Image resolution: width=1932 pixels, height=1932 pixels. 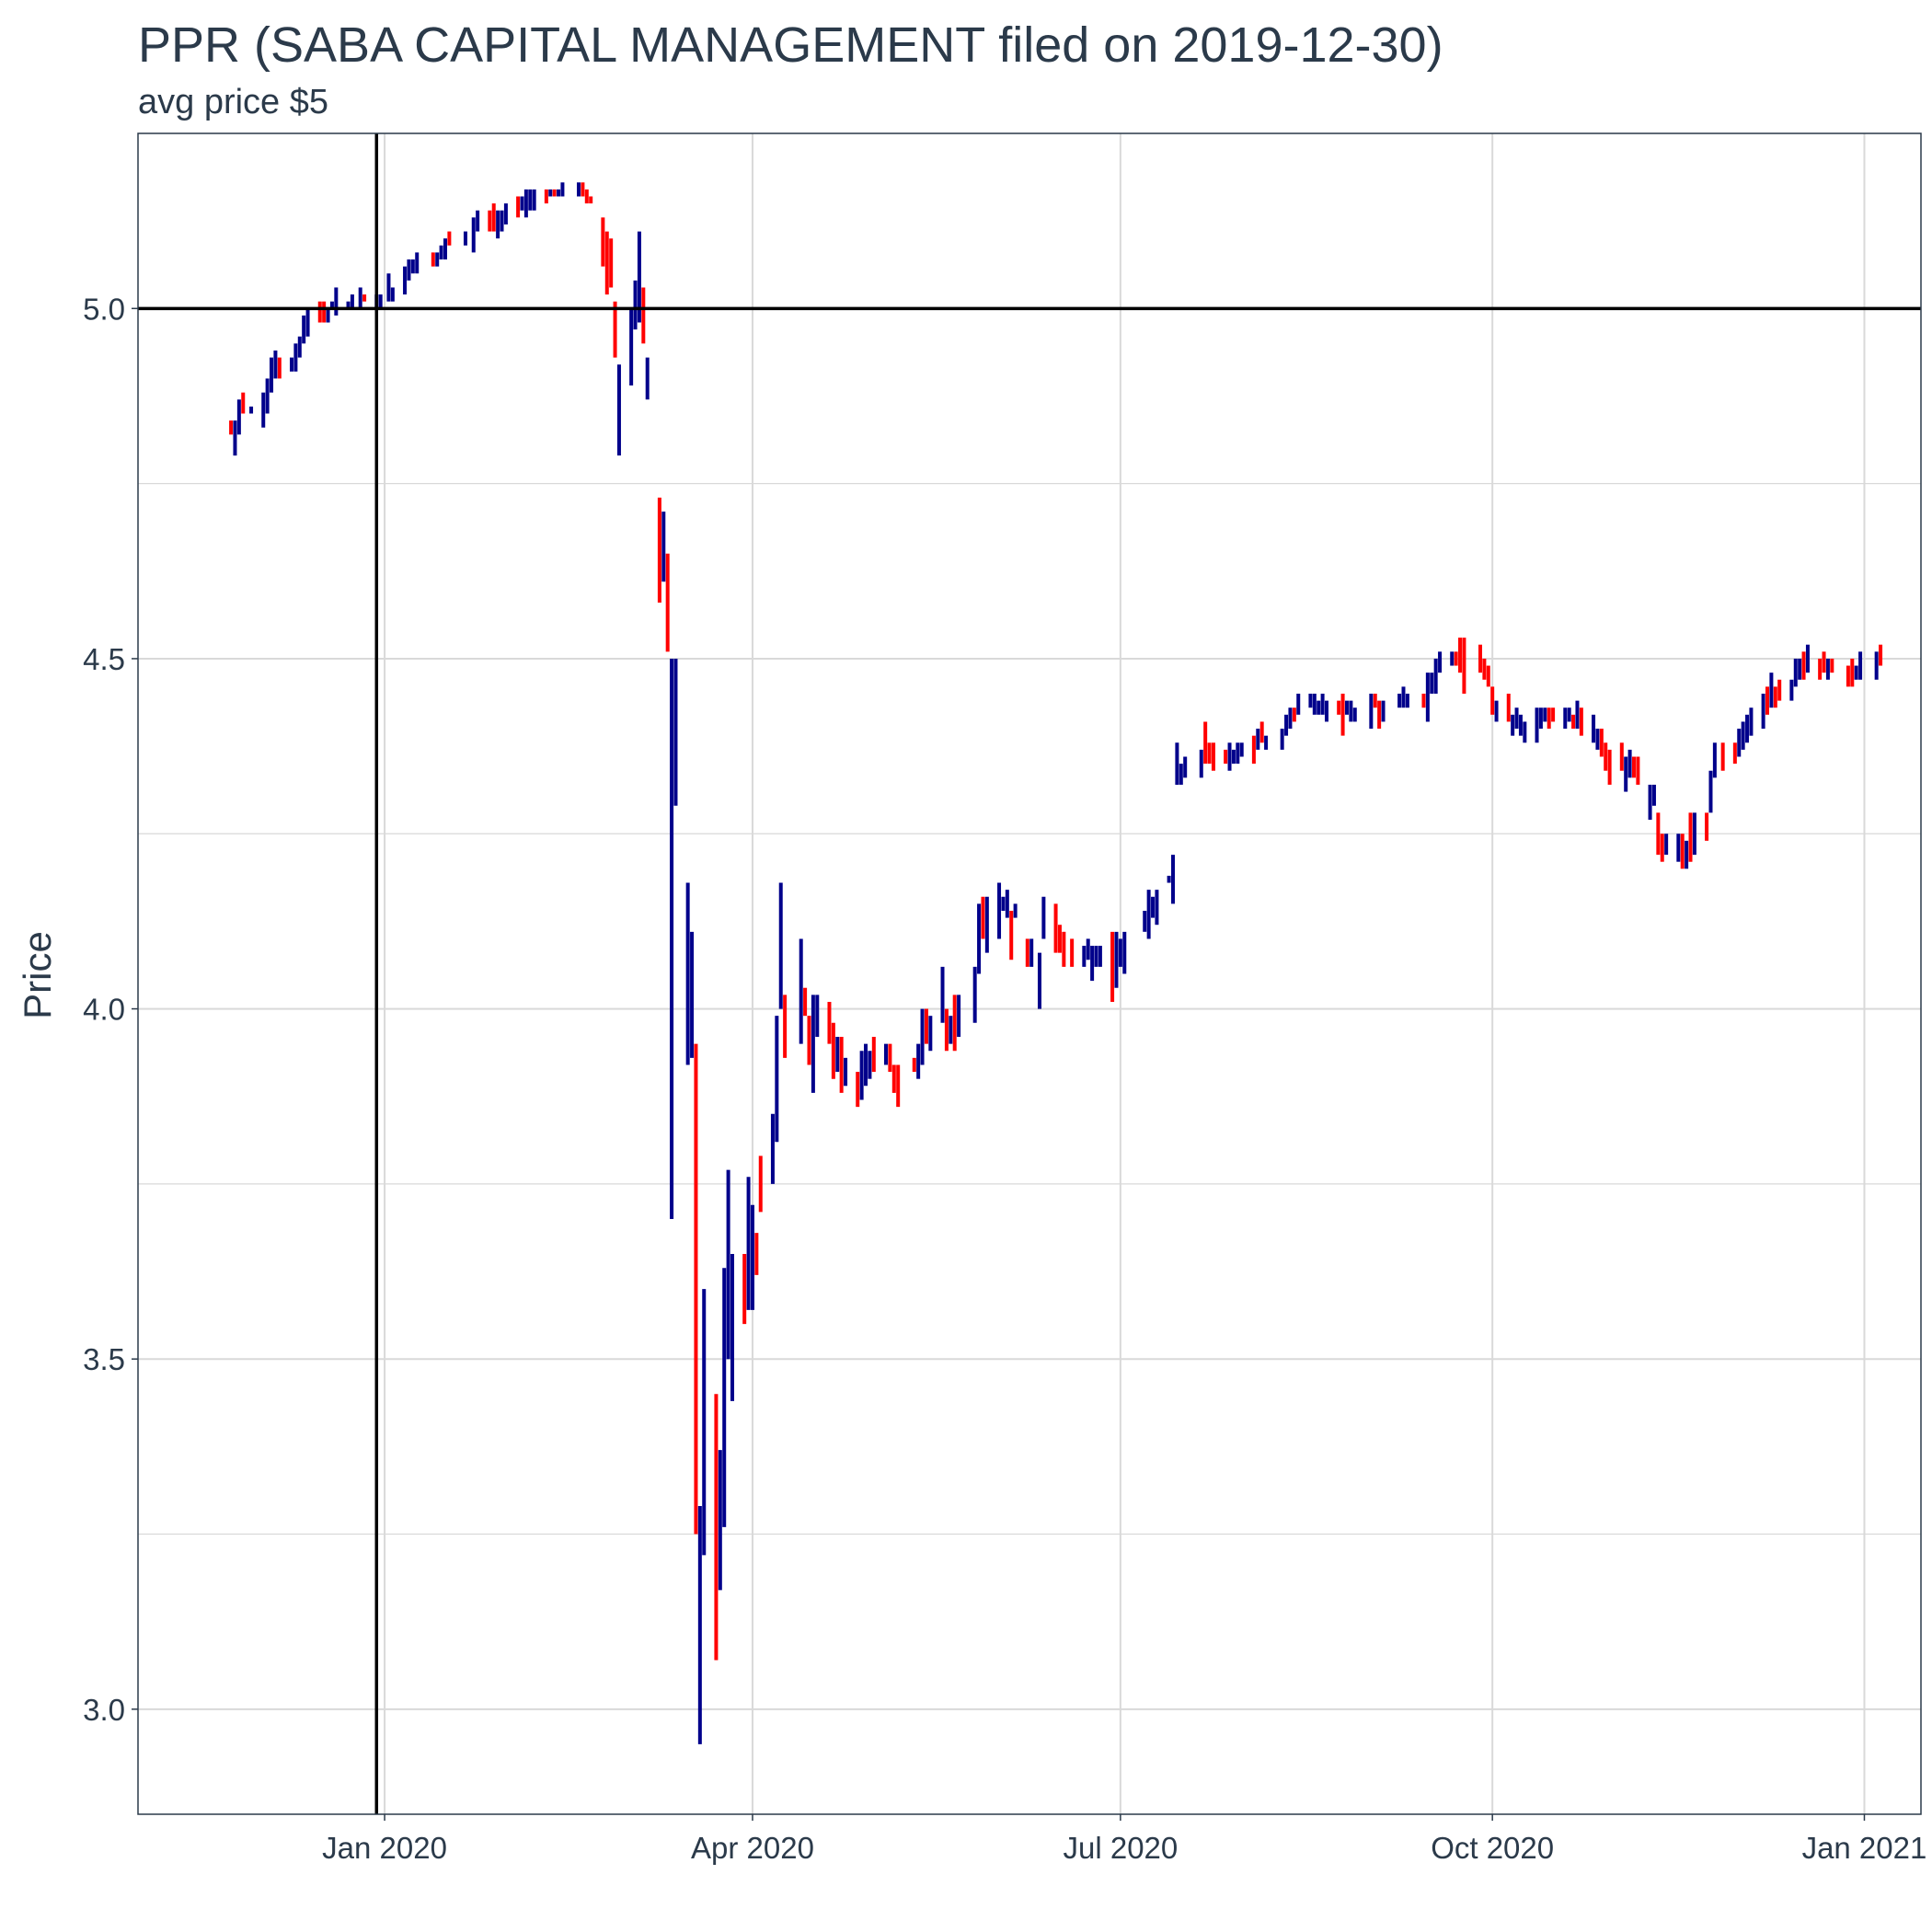 What do you see at coordinates (1492, 1848) in the screenshot?
I see `x-tick-label: Oct 2020` at bounding box center [1492, 1848].